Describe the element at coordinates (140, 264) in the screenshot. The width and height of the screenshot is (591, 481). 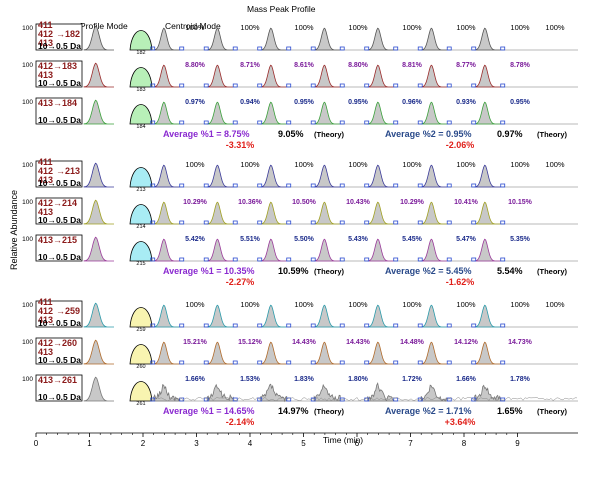
I see `mass-peak-profile-label: 215` at that location.